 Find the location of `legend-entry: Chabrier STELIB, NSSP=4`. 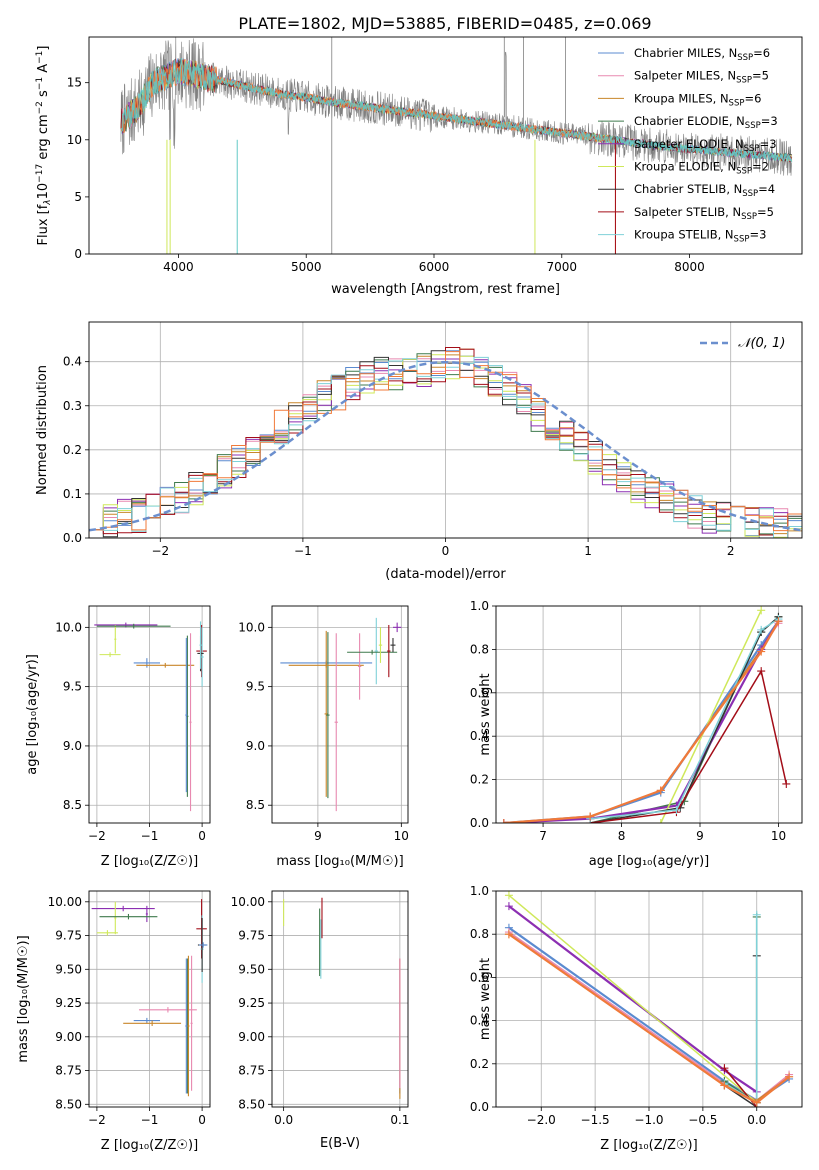

legend-entry: Chabrier STELIB, NSSP=4 is located at coordinates (704, 190).